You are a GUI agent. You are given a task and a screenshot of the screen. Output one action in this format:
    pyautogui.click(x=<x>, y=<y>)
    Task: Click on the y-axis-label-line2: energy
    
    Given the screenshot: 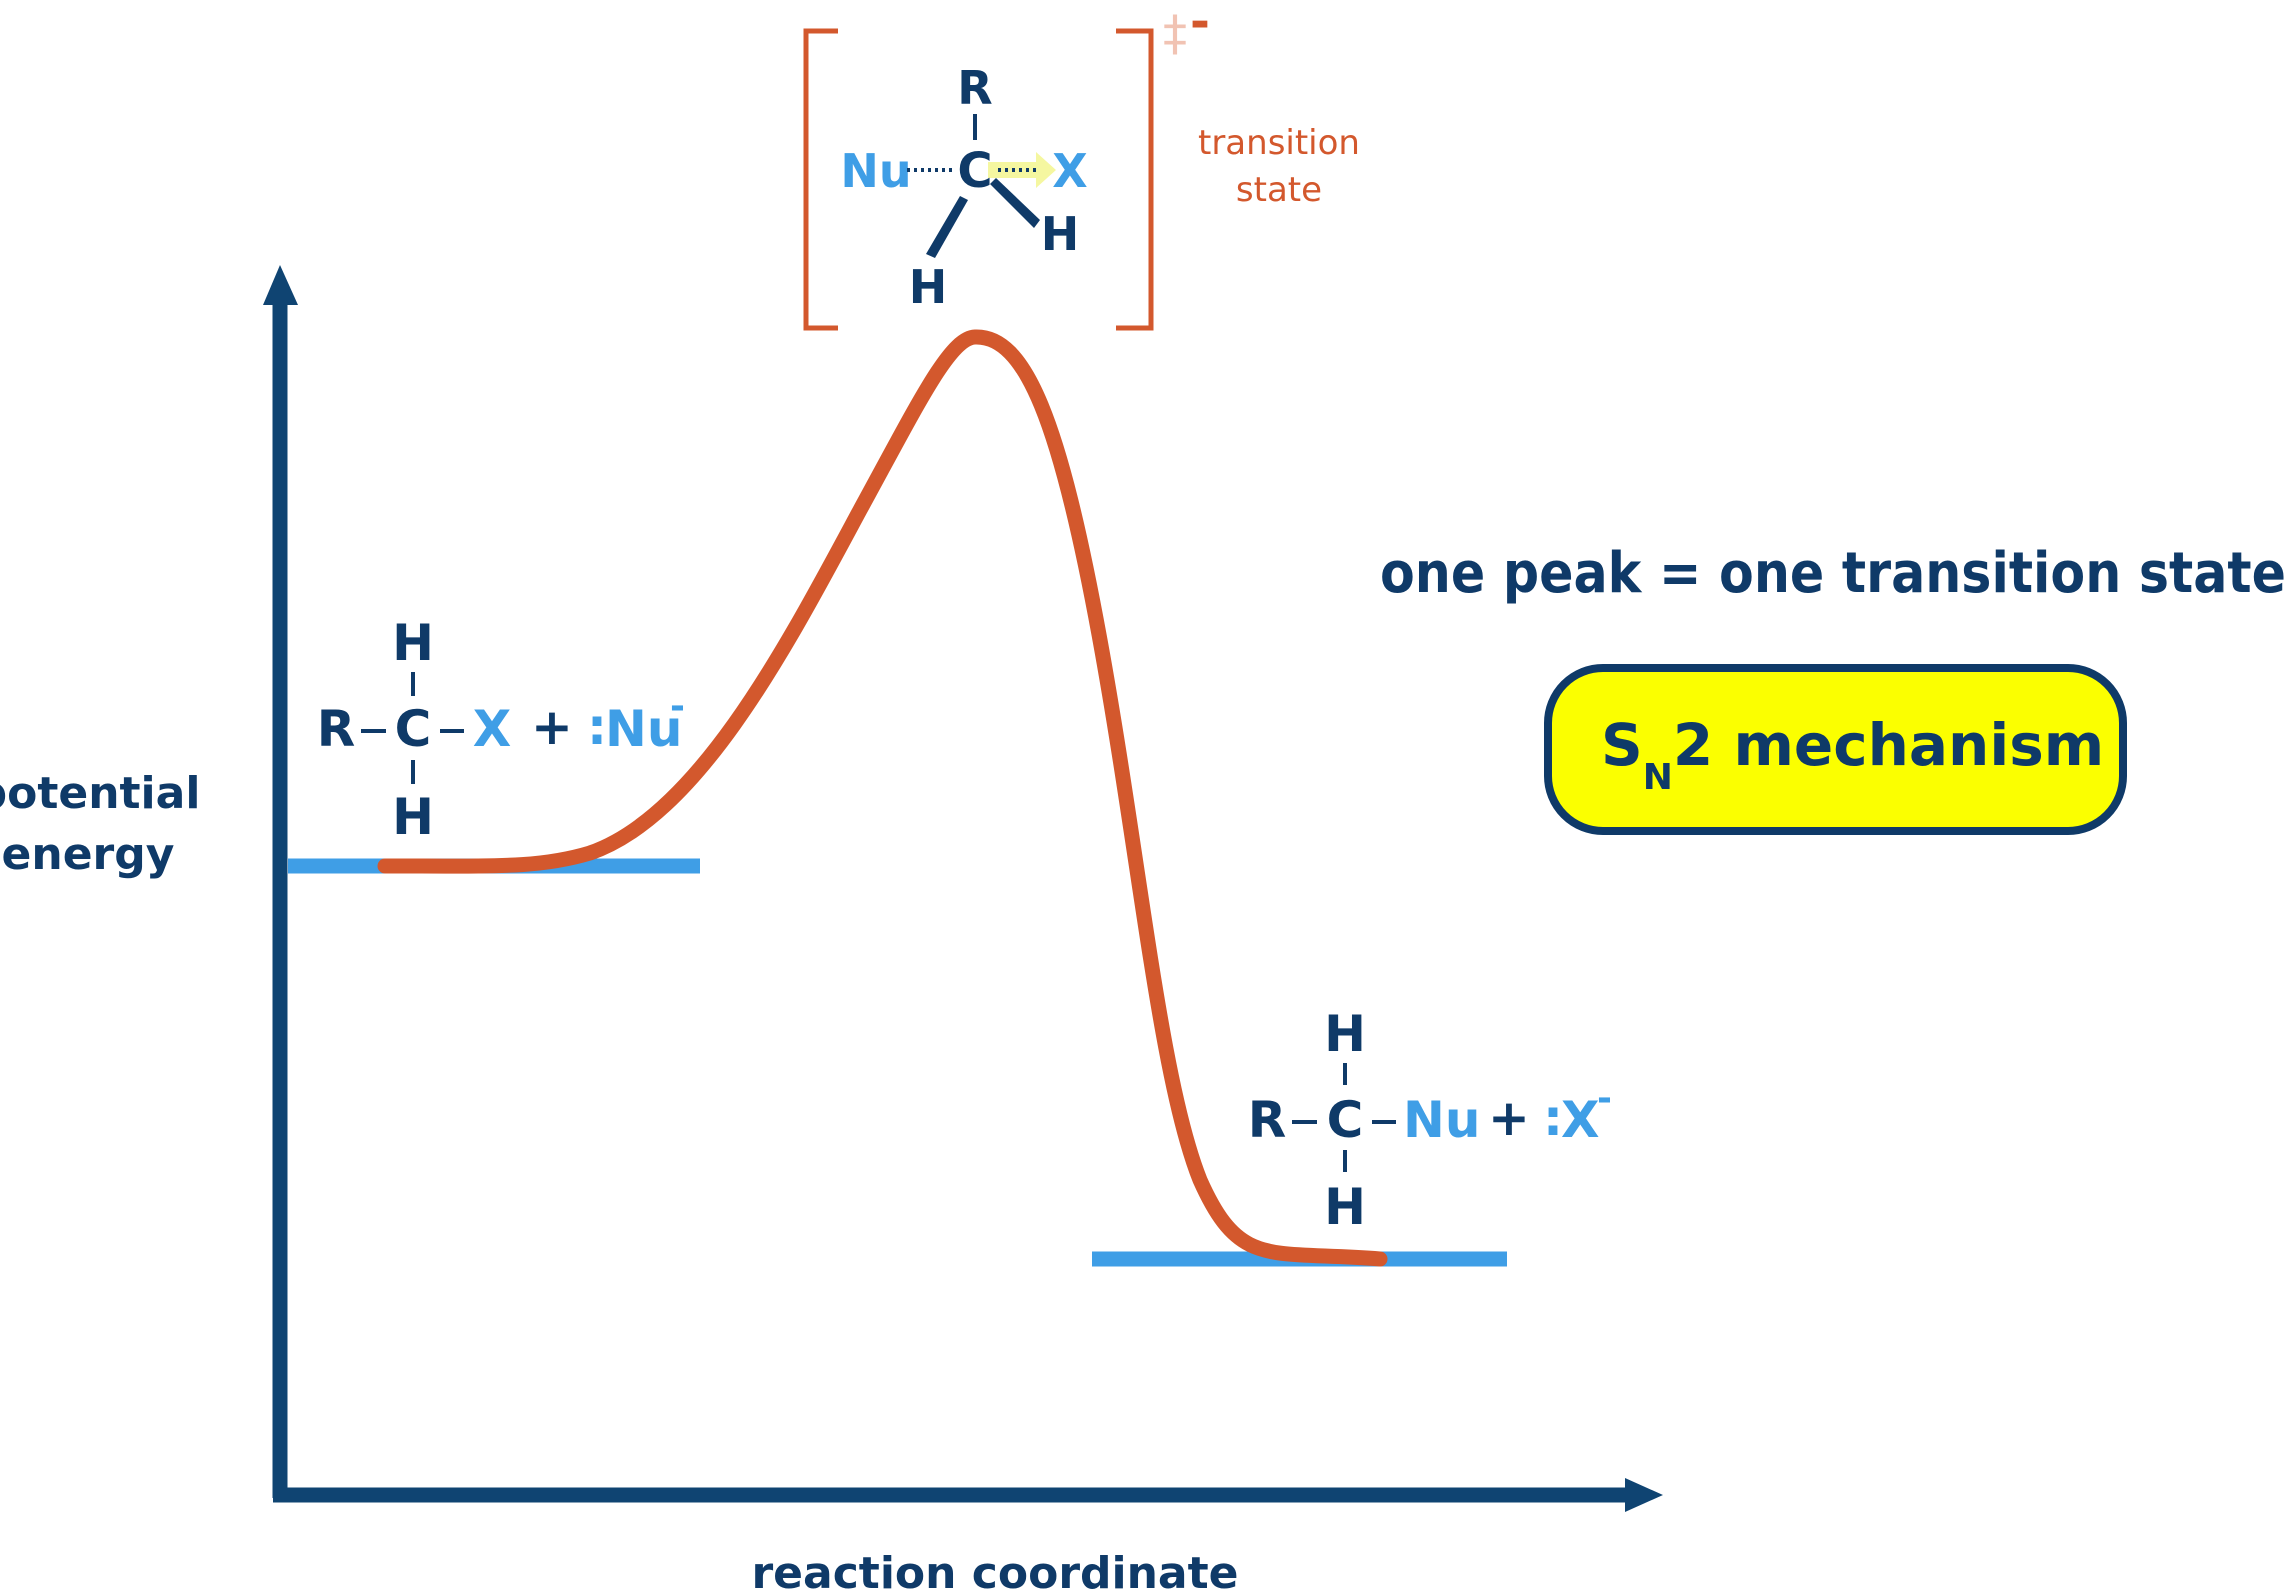 What is the action you would take?
    pyautogui.click(x=88, y=854)
    